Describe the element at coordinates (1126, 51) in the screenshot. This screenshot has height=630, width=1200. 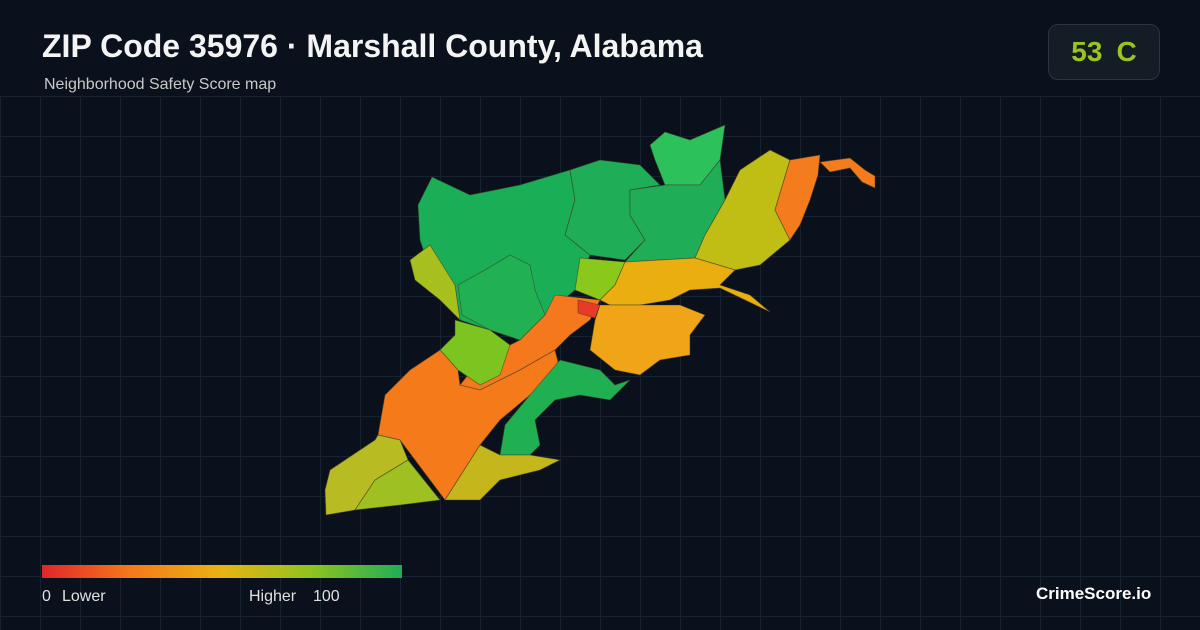
I see `score-grade: C` at that location.